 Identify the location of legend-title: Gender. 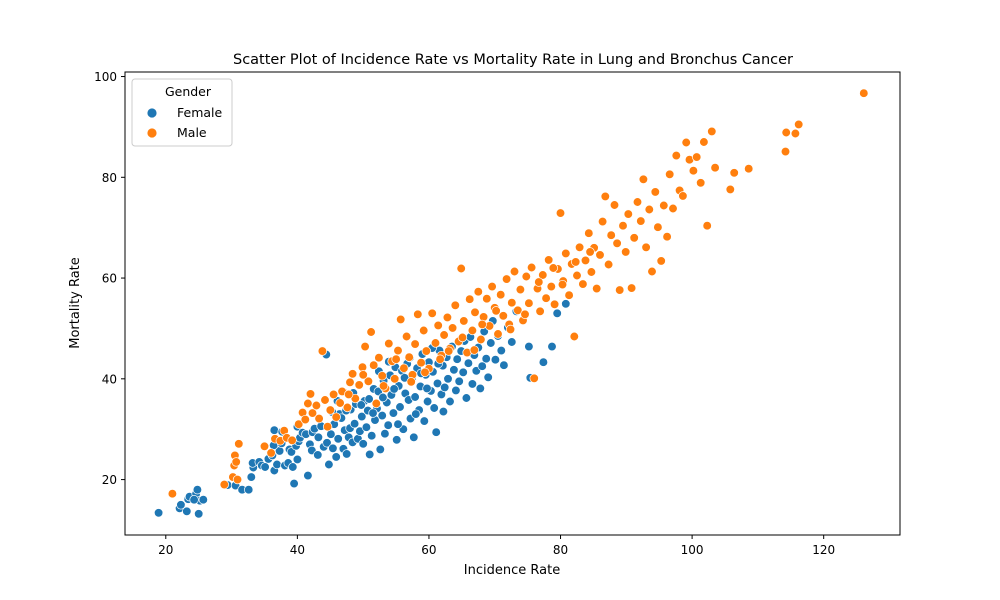
(188, 91).